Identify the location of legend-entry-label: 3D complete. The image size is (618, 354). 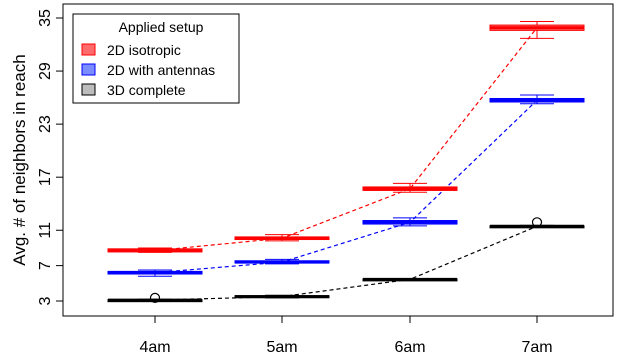
(146, 90).